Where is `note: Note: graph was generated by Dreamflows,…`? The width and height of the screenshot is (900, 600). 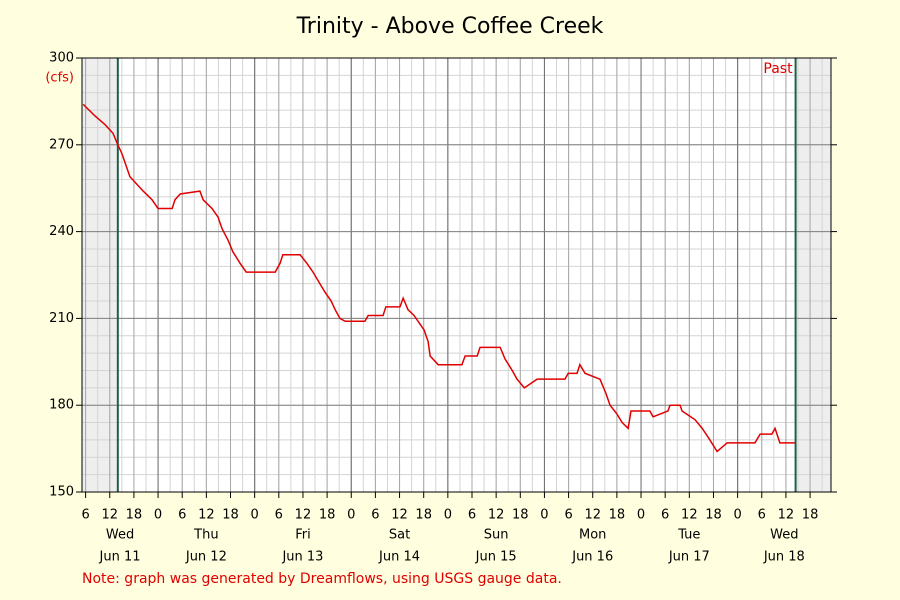 note: Note: graph was generated by Dreamflows,… is located at coordinates (322, 579).